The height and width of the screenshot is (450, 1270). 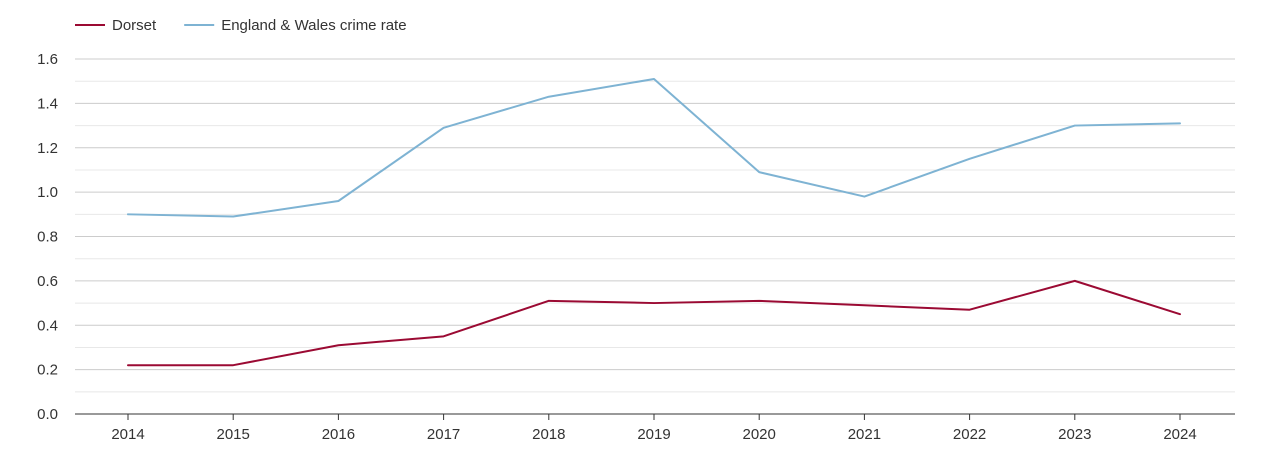 I want to click on y-tick-label: 1.4, so click(x=47, y=103).